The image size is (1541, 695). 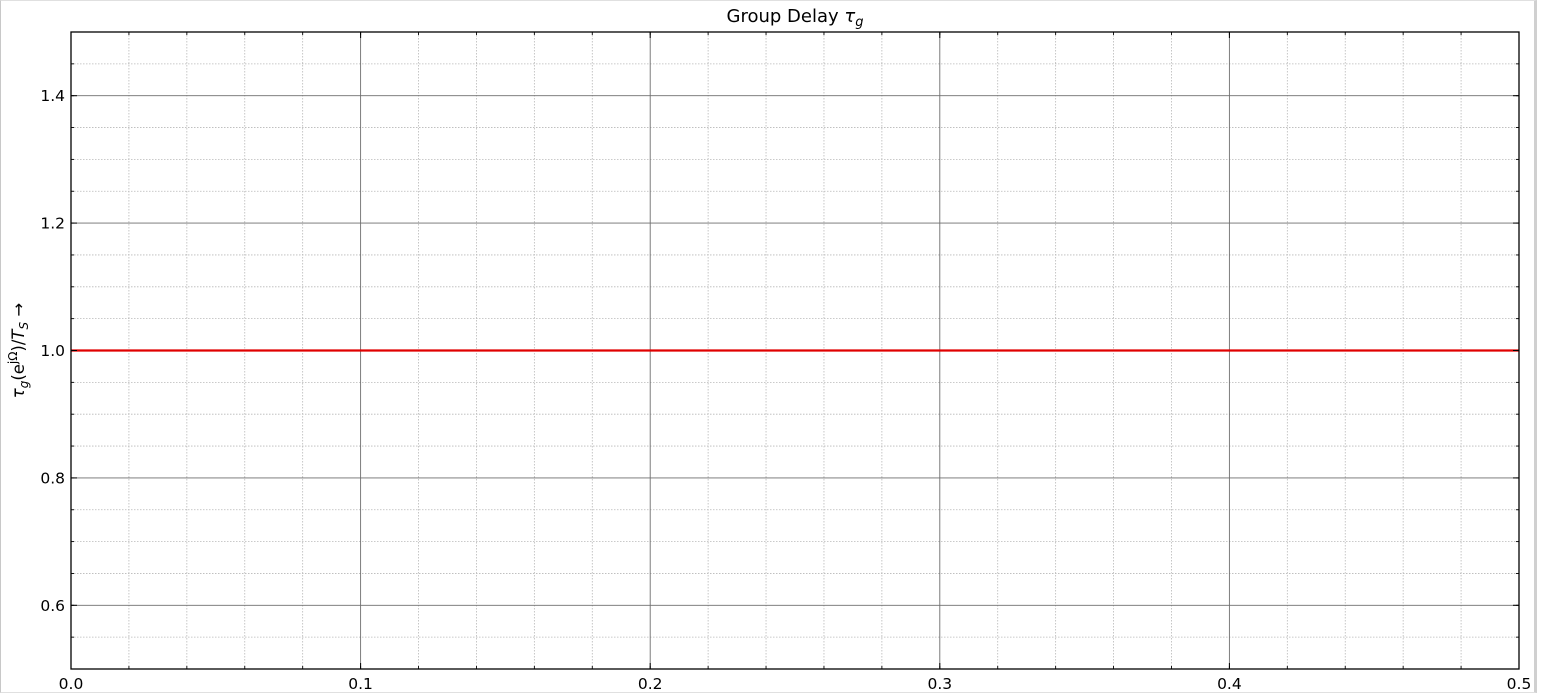 What do you see at coordinates (52, 224) in the screenshot?
I see `y-tick-label: 1.2` at bounding box center [52, 224].